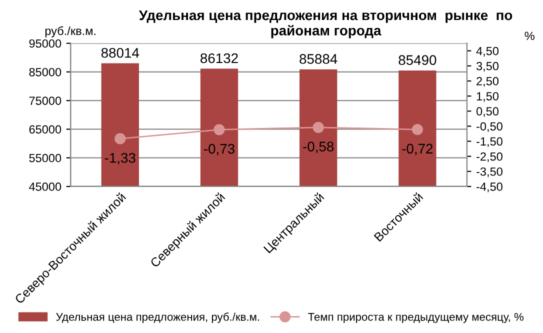 Image resolution: width=543 pixels, height=333 pixels. Describe the element at coordinates (417, 60) in the screenshot. I see `data-label: 85490` at that location.